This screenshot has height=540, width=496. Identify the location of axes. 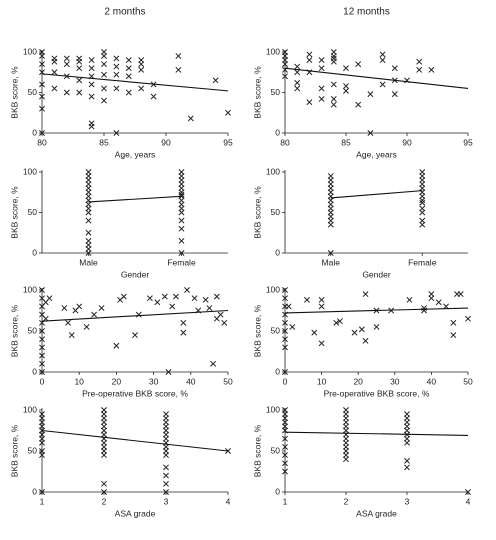
(376, 450).